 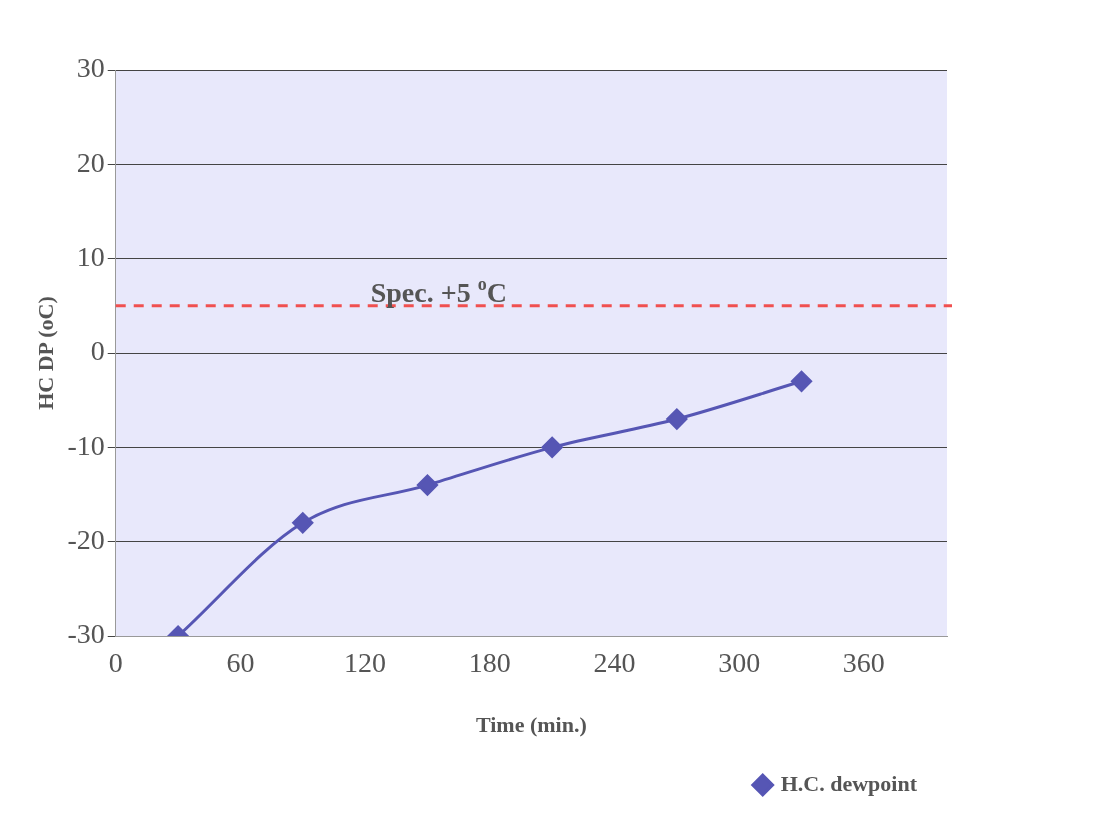 I want to click on y-tick-label: 30, so click(x=90, y=68).